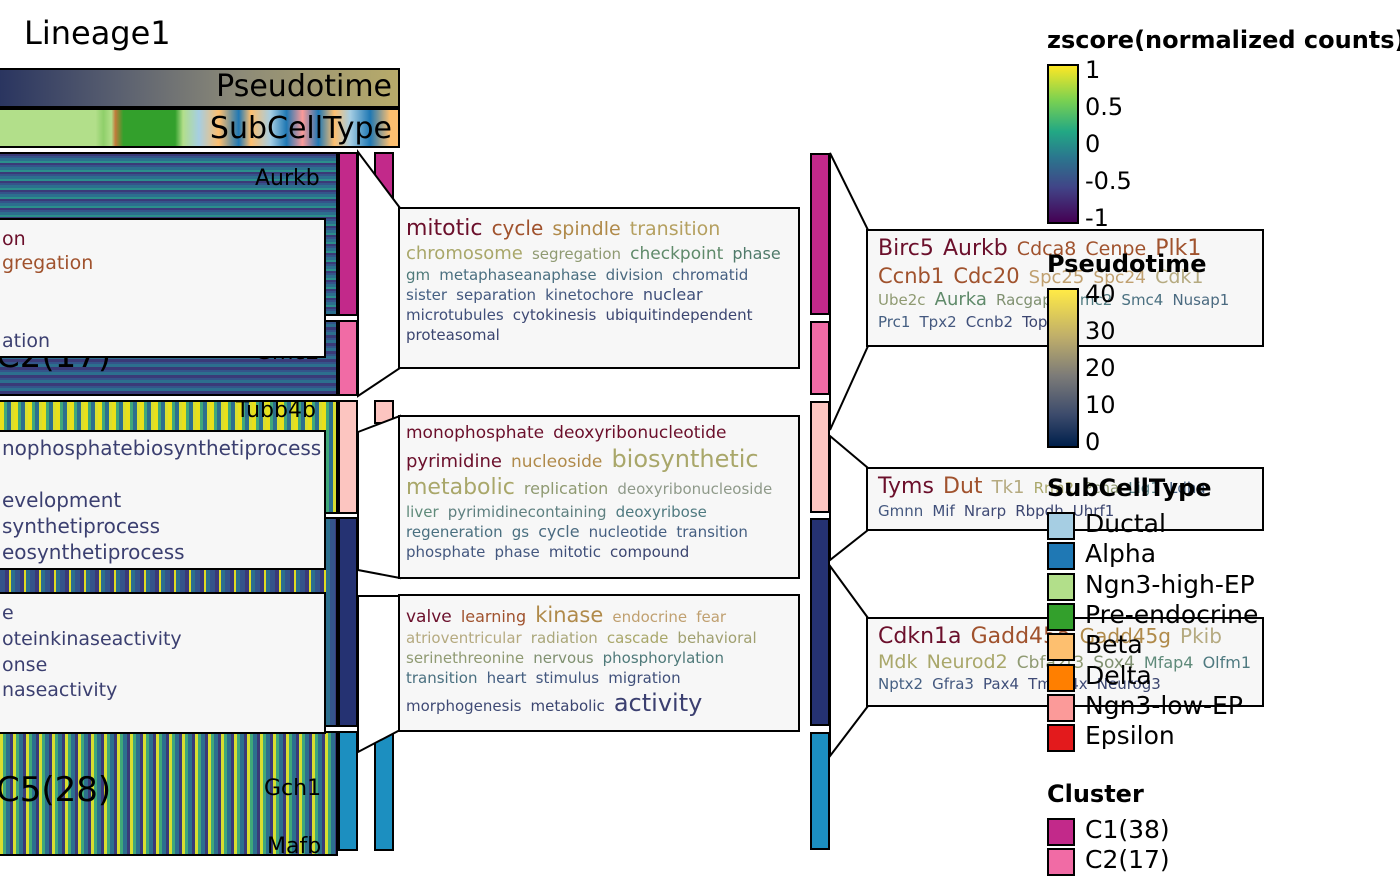 This screenshot has height=876, width=1400. What do you see at coordinates (1101, 488) in the screenshot?
I see `gene-name-word: Pcna` at bounding box center [1101, 488].